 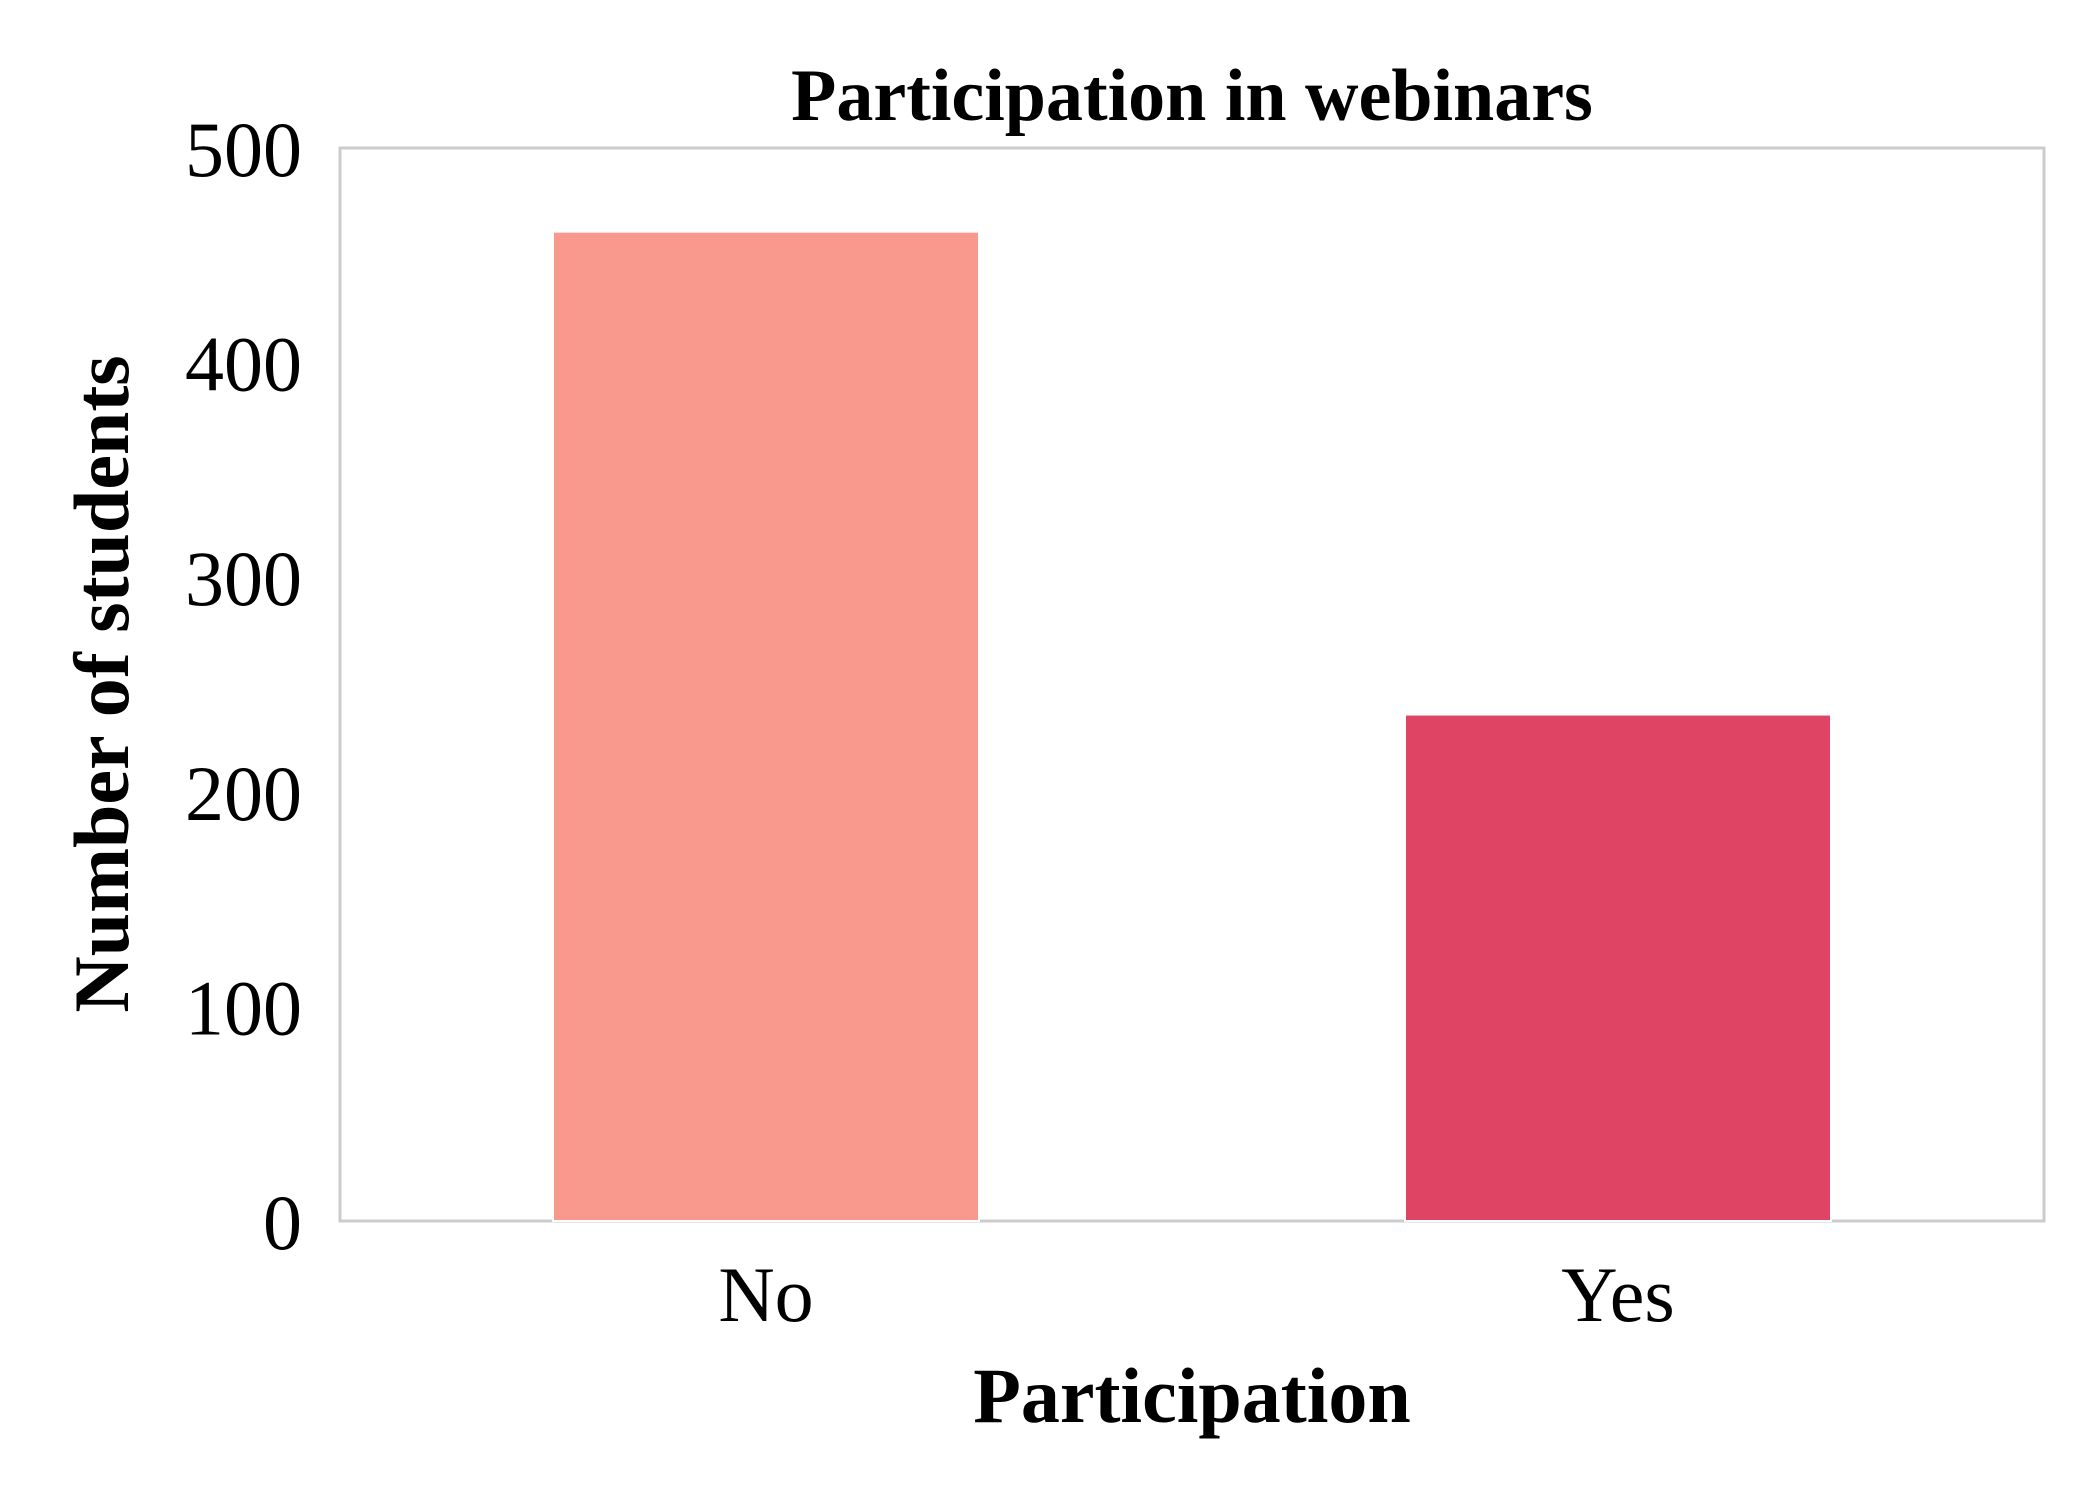 I want to click on y-tick-label-0: 0, so click(x=282, y=1222).